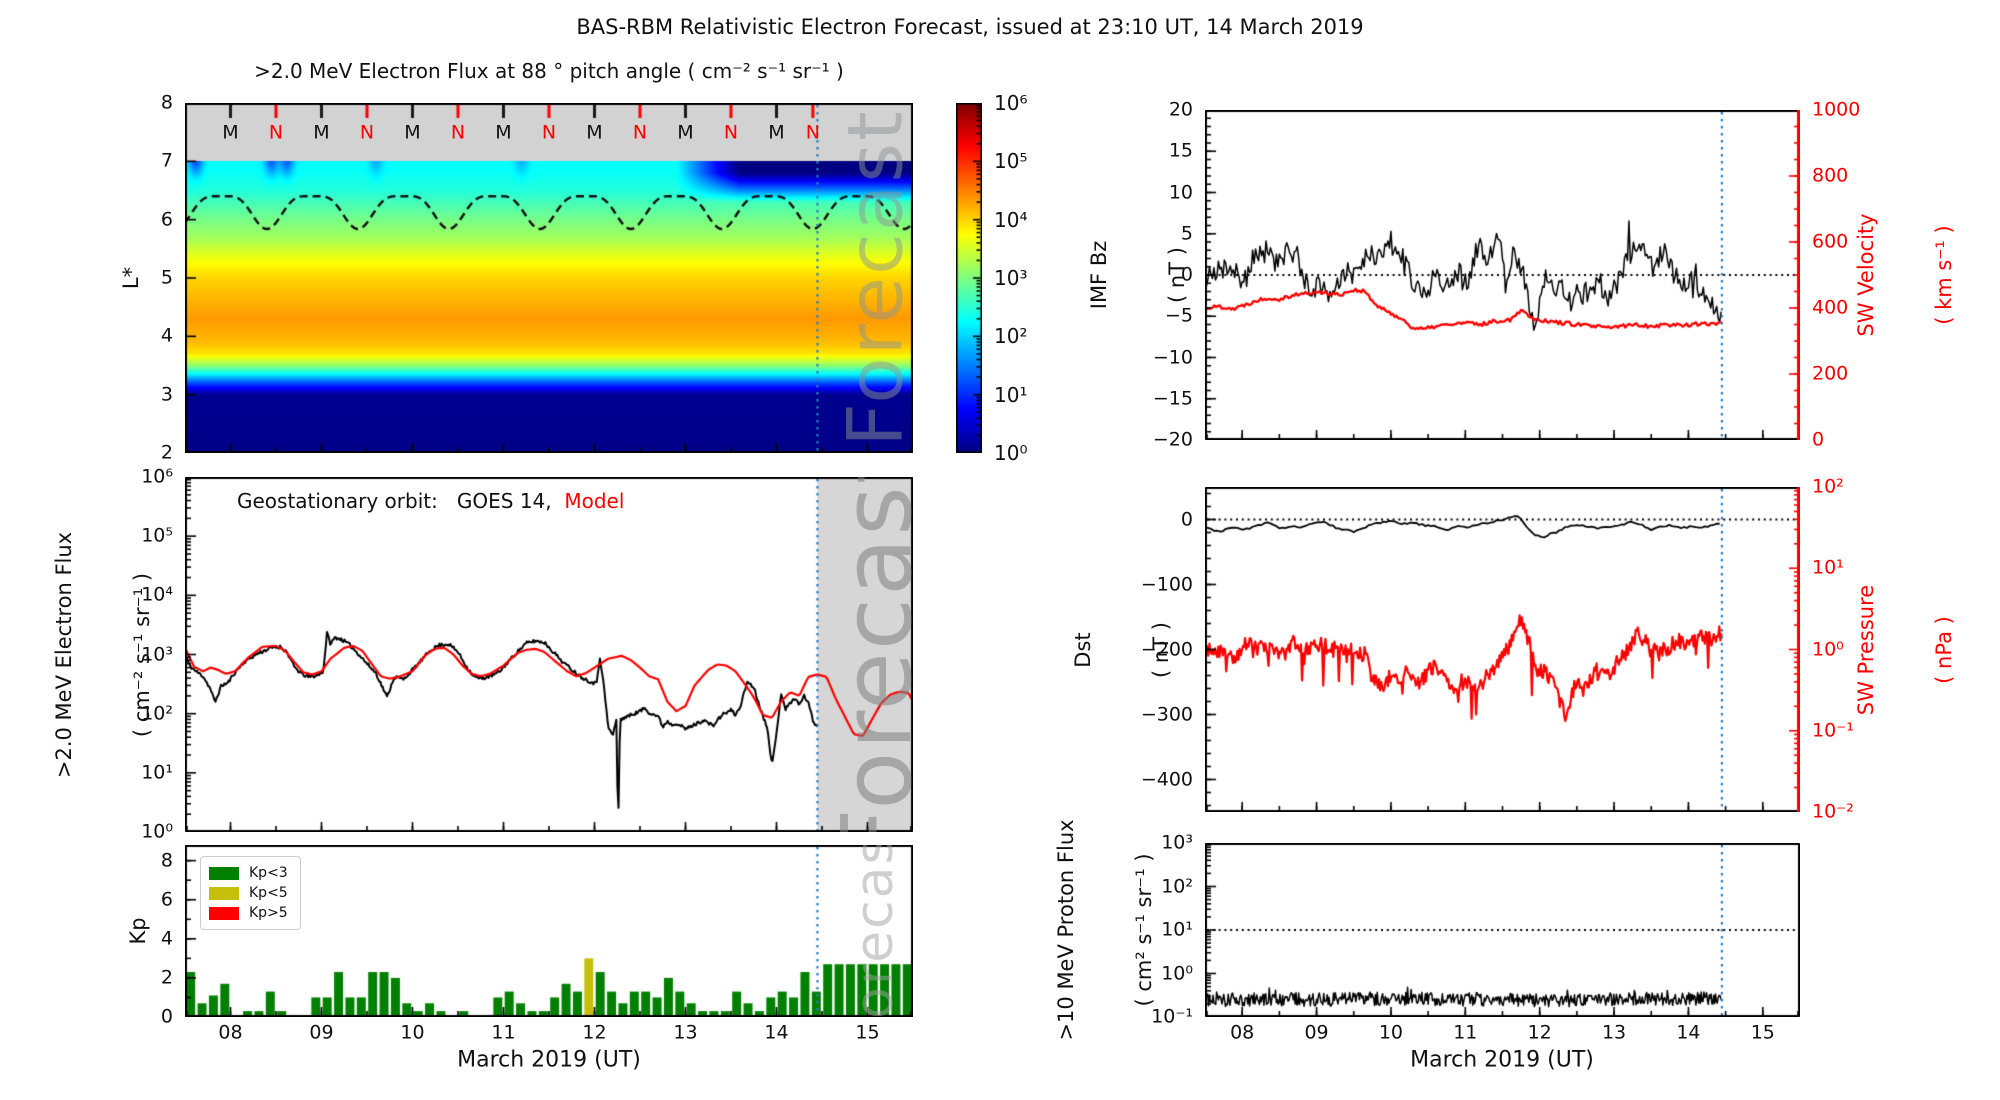  Describe the element at coordinates (1830, 307) in the screenshot. I see `velocity-y-tick-label: 400` at that location.